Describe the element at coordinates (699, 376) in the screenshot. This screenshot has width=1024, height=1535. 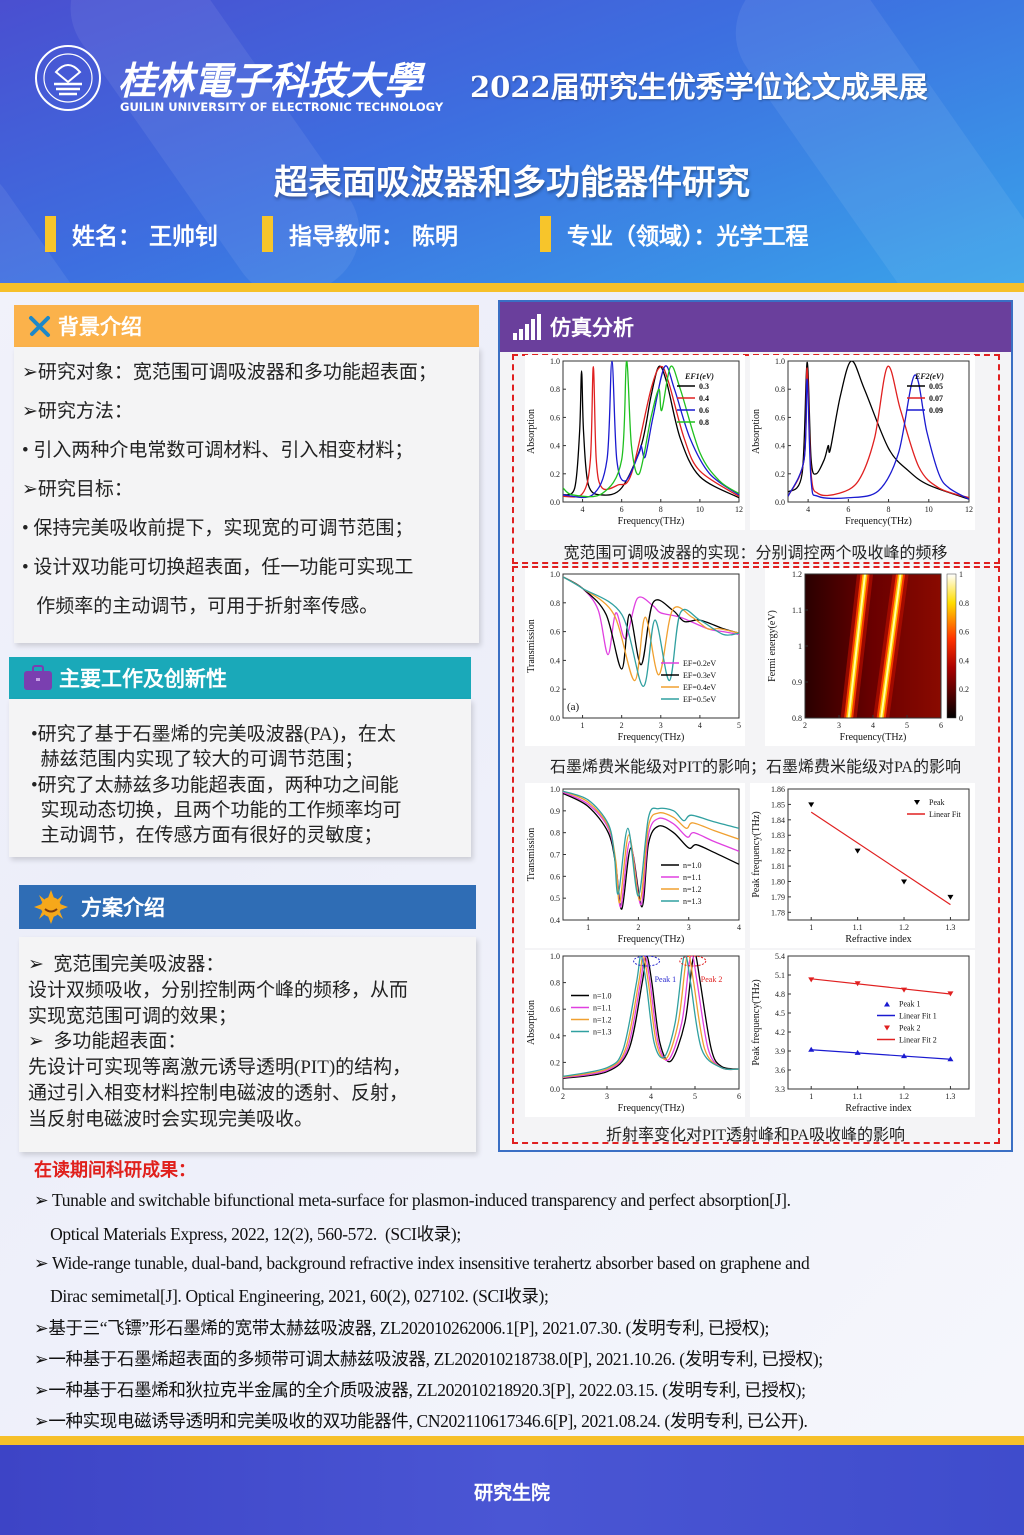
I see `legend-title: EF1(eV)` at that location.